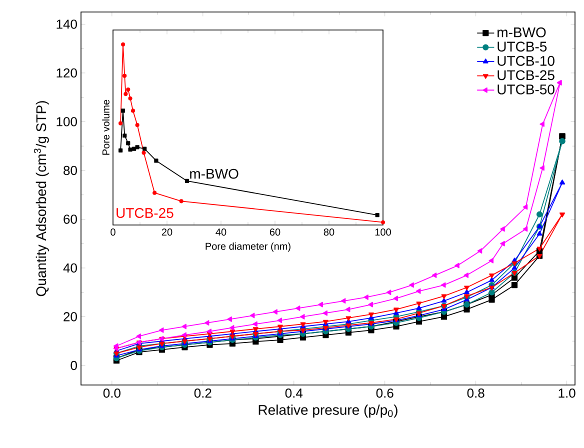 The image size is (584, 448). I want to click on x-axis-title: Pore diameter (nm), so click(248, 247).